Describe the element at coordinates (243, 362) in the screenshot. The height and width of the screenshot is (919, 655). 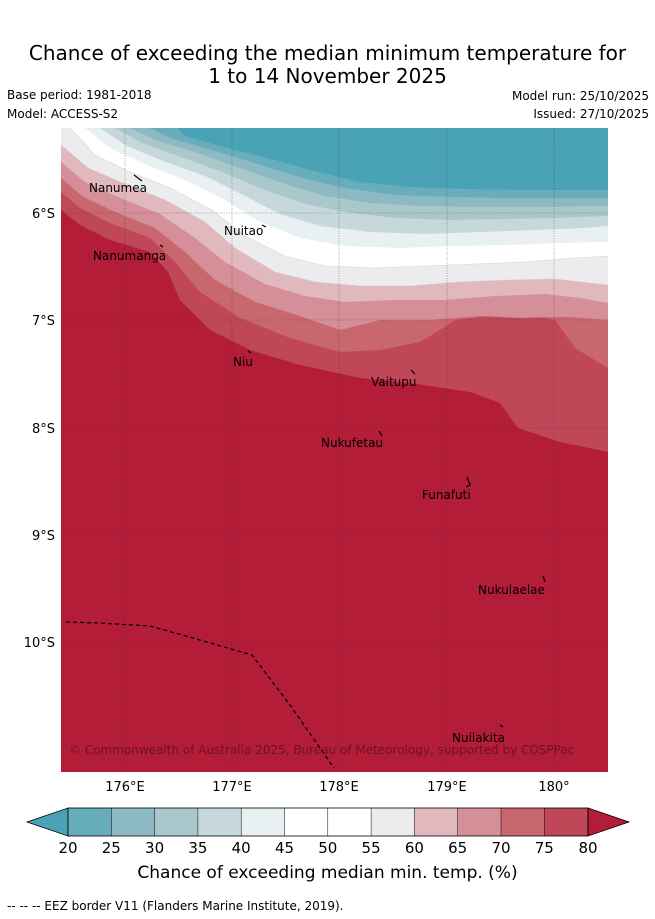
I see `label-niu: Niu` at that location.